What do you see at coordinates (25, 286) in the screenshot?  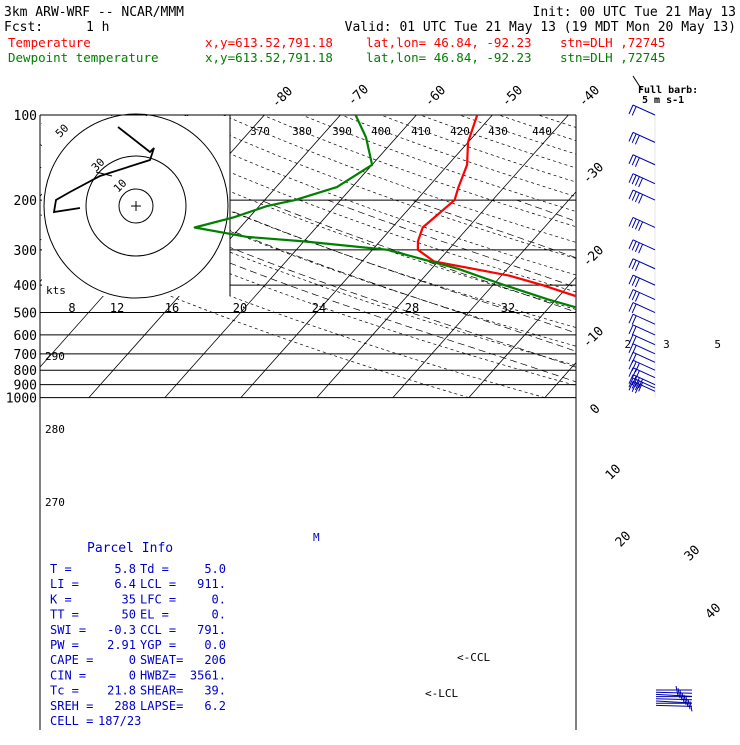 I see `pressure-tick-label: 400` at bounding box center [25, 286].